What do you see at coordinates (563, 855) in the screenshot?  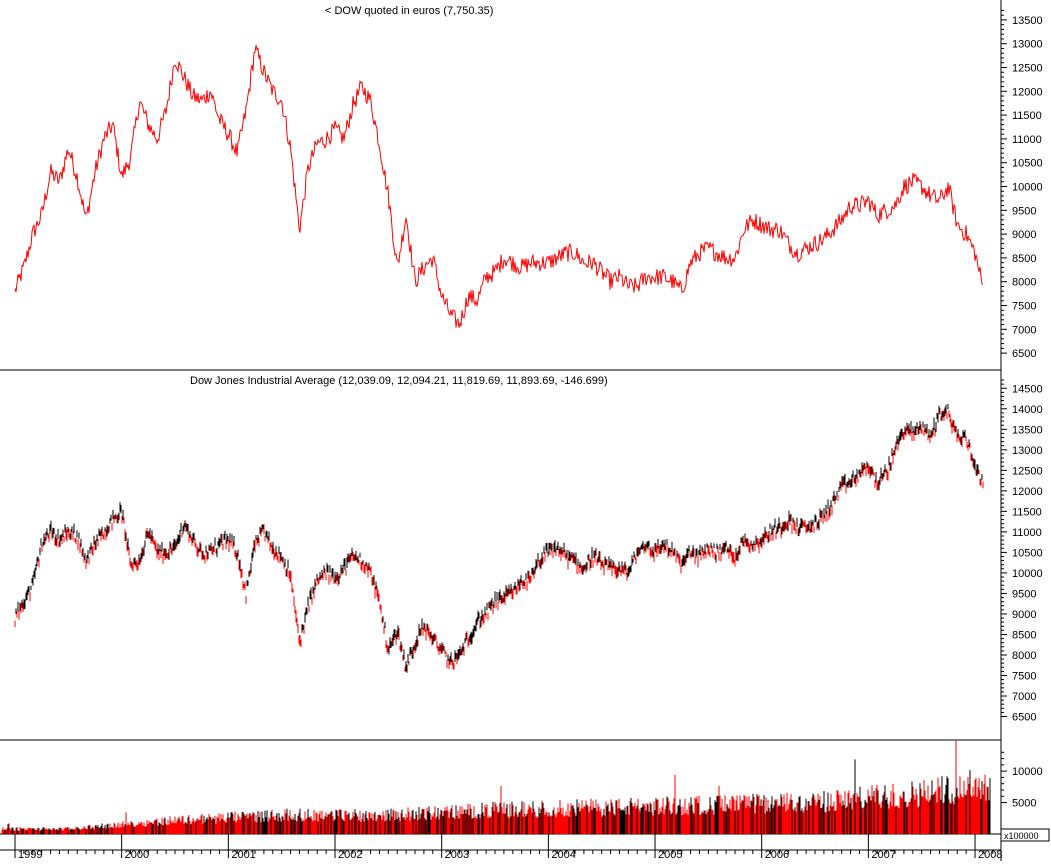 I see `x-tick-label: 2004` at bounding box center [563, 855].